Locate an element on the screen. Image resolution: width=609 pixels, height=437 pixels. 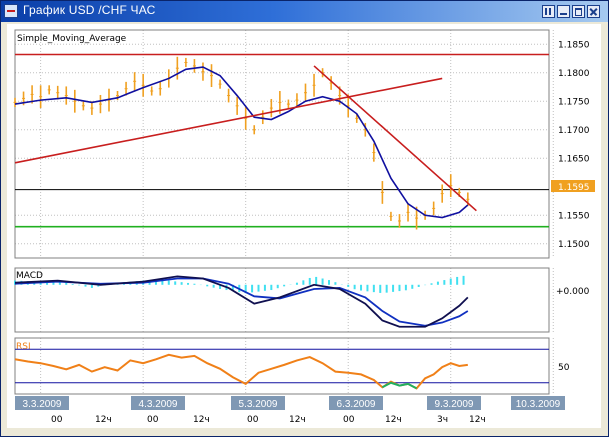
maximize-button is located at coordinates (578, 11).